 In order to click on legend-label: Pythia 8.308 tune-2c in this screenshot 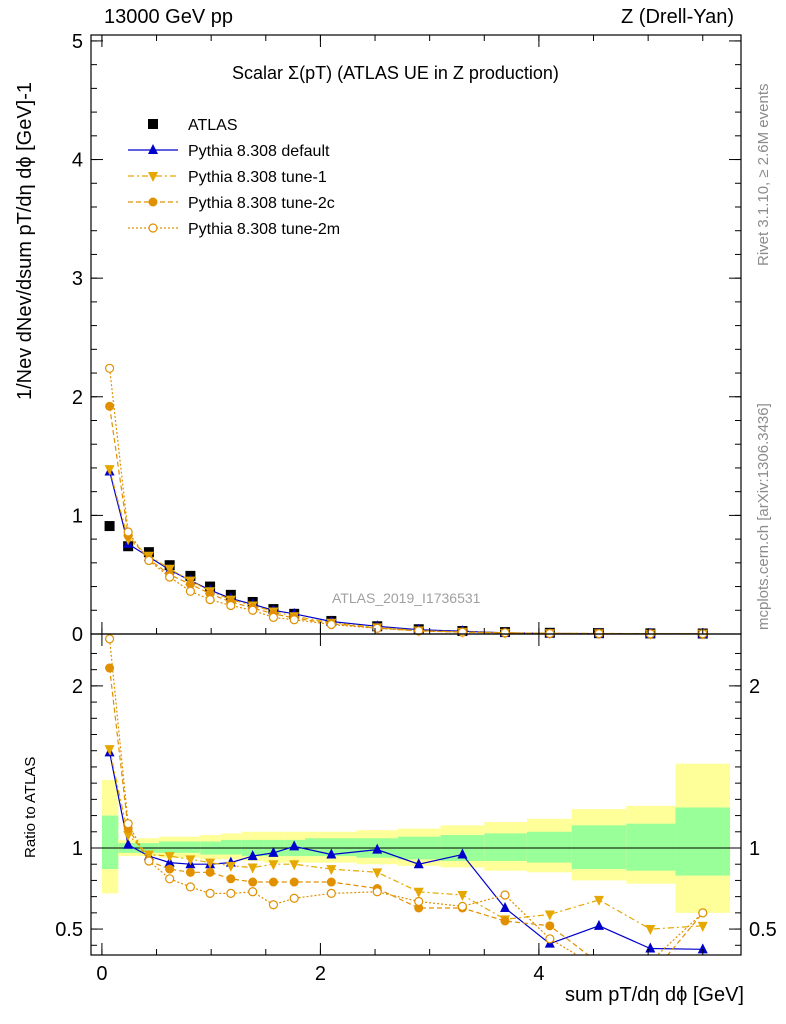, I will do `click(261, 203)`.